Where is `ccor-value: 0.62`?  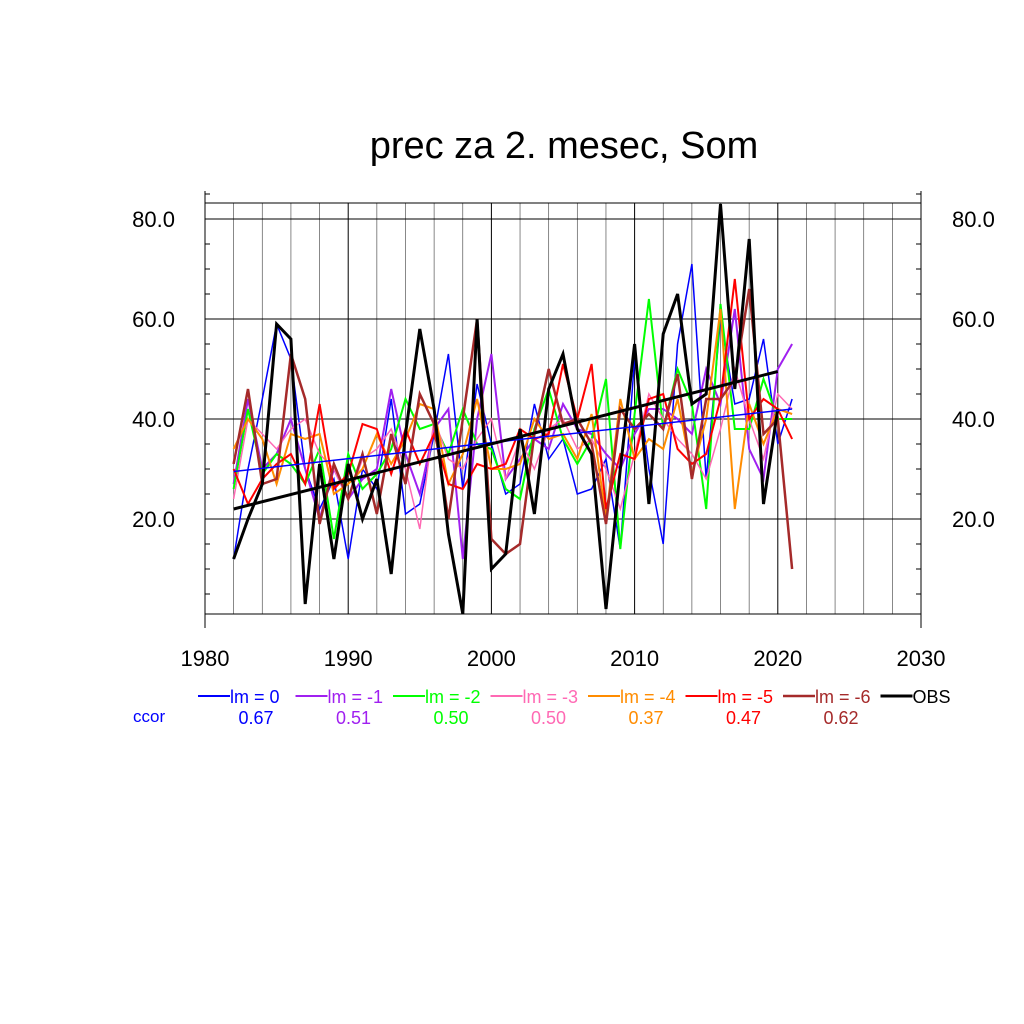
ccor-value: 0.62 is located at coordinates (840, 718).